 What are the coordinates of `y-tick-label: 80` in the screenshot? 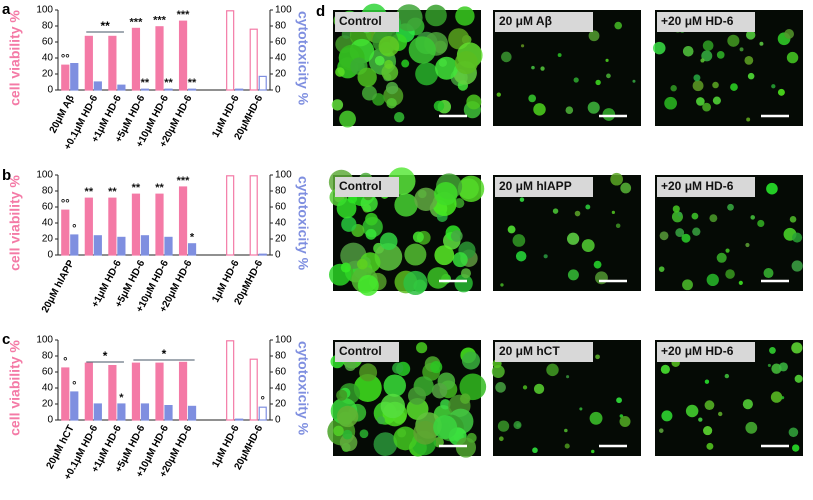 It's located at (48, 191).